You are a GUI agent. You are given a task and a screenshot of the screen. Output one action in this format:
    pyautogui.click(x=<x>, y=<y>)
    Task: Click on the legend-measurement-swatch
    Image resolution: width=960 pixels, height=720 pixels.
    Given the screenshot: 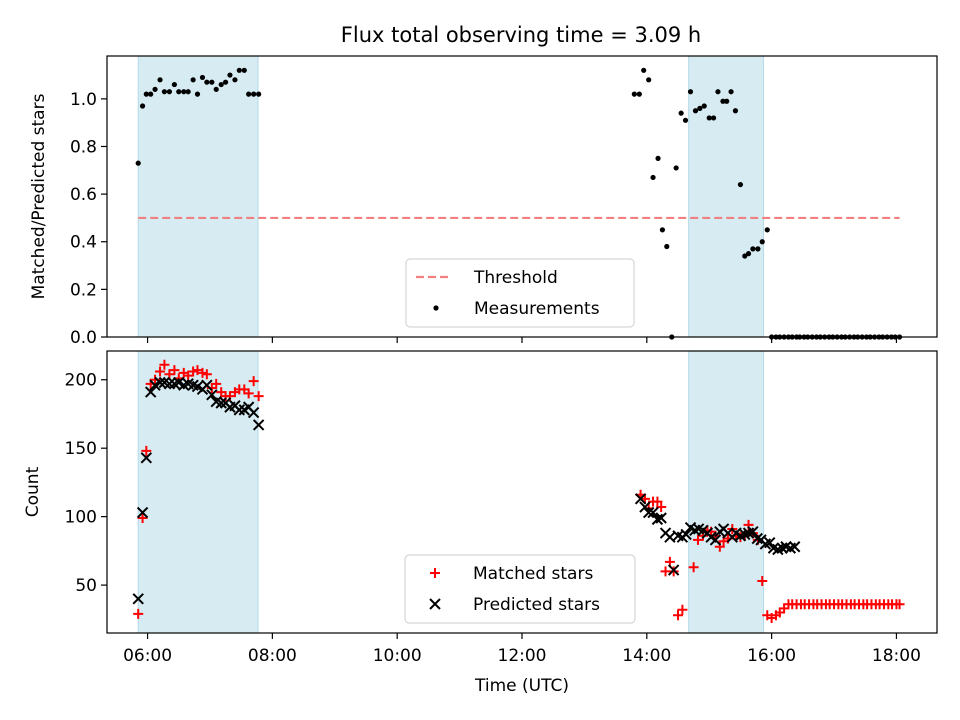 What is the action you would take?
    pyautogui.click(x=436, y=308)
    